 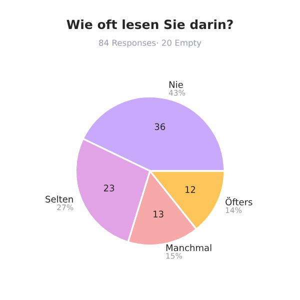 What do you see at coordinates (190, 189) in the screenshot?
I see `data-label: 12` at bounding box center [190, 189].